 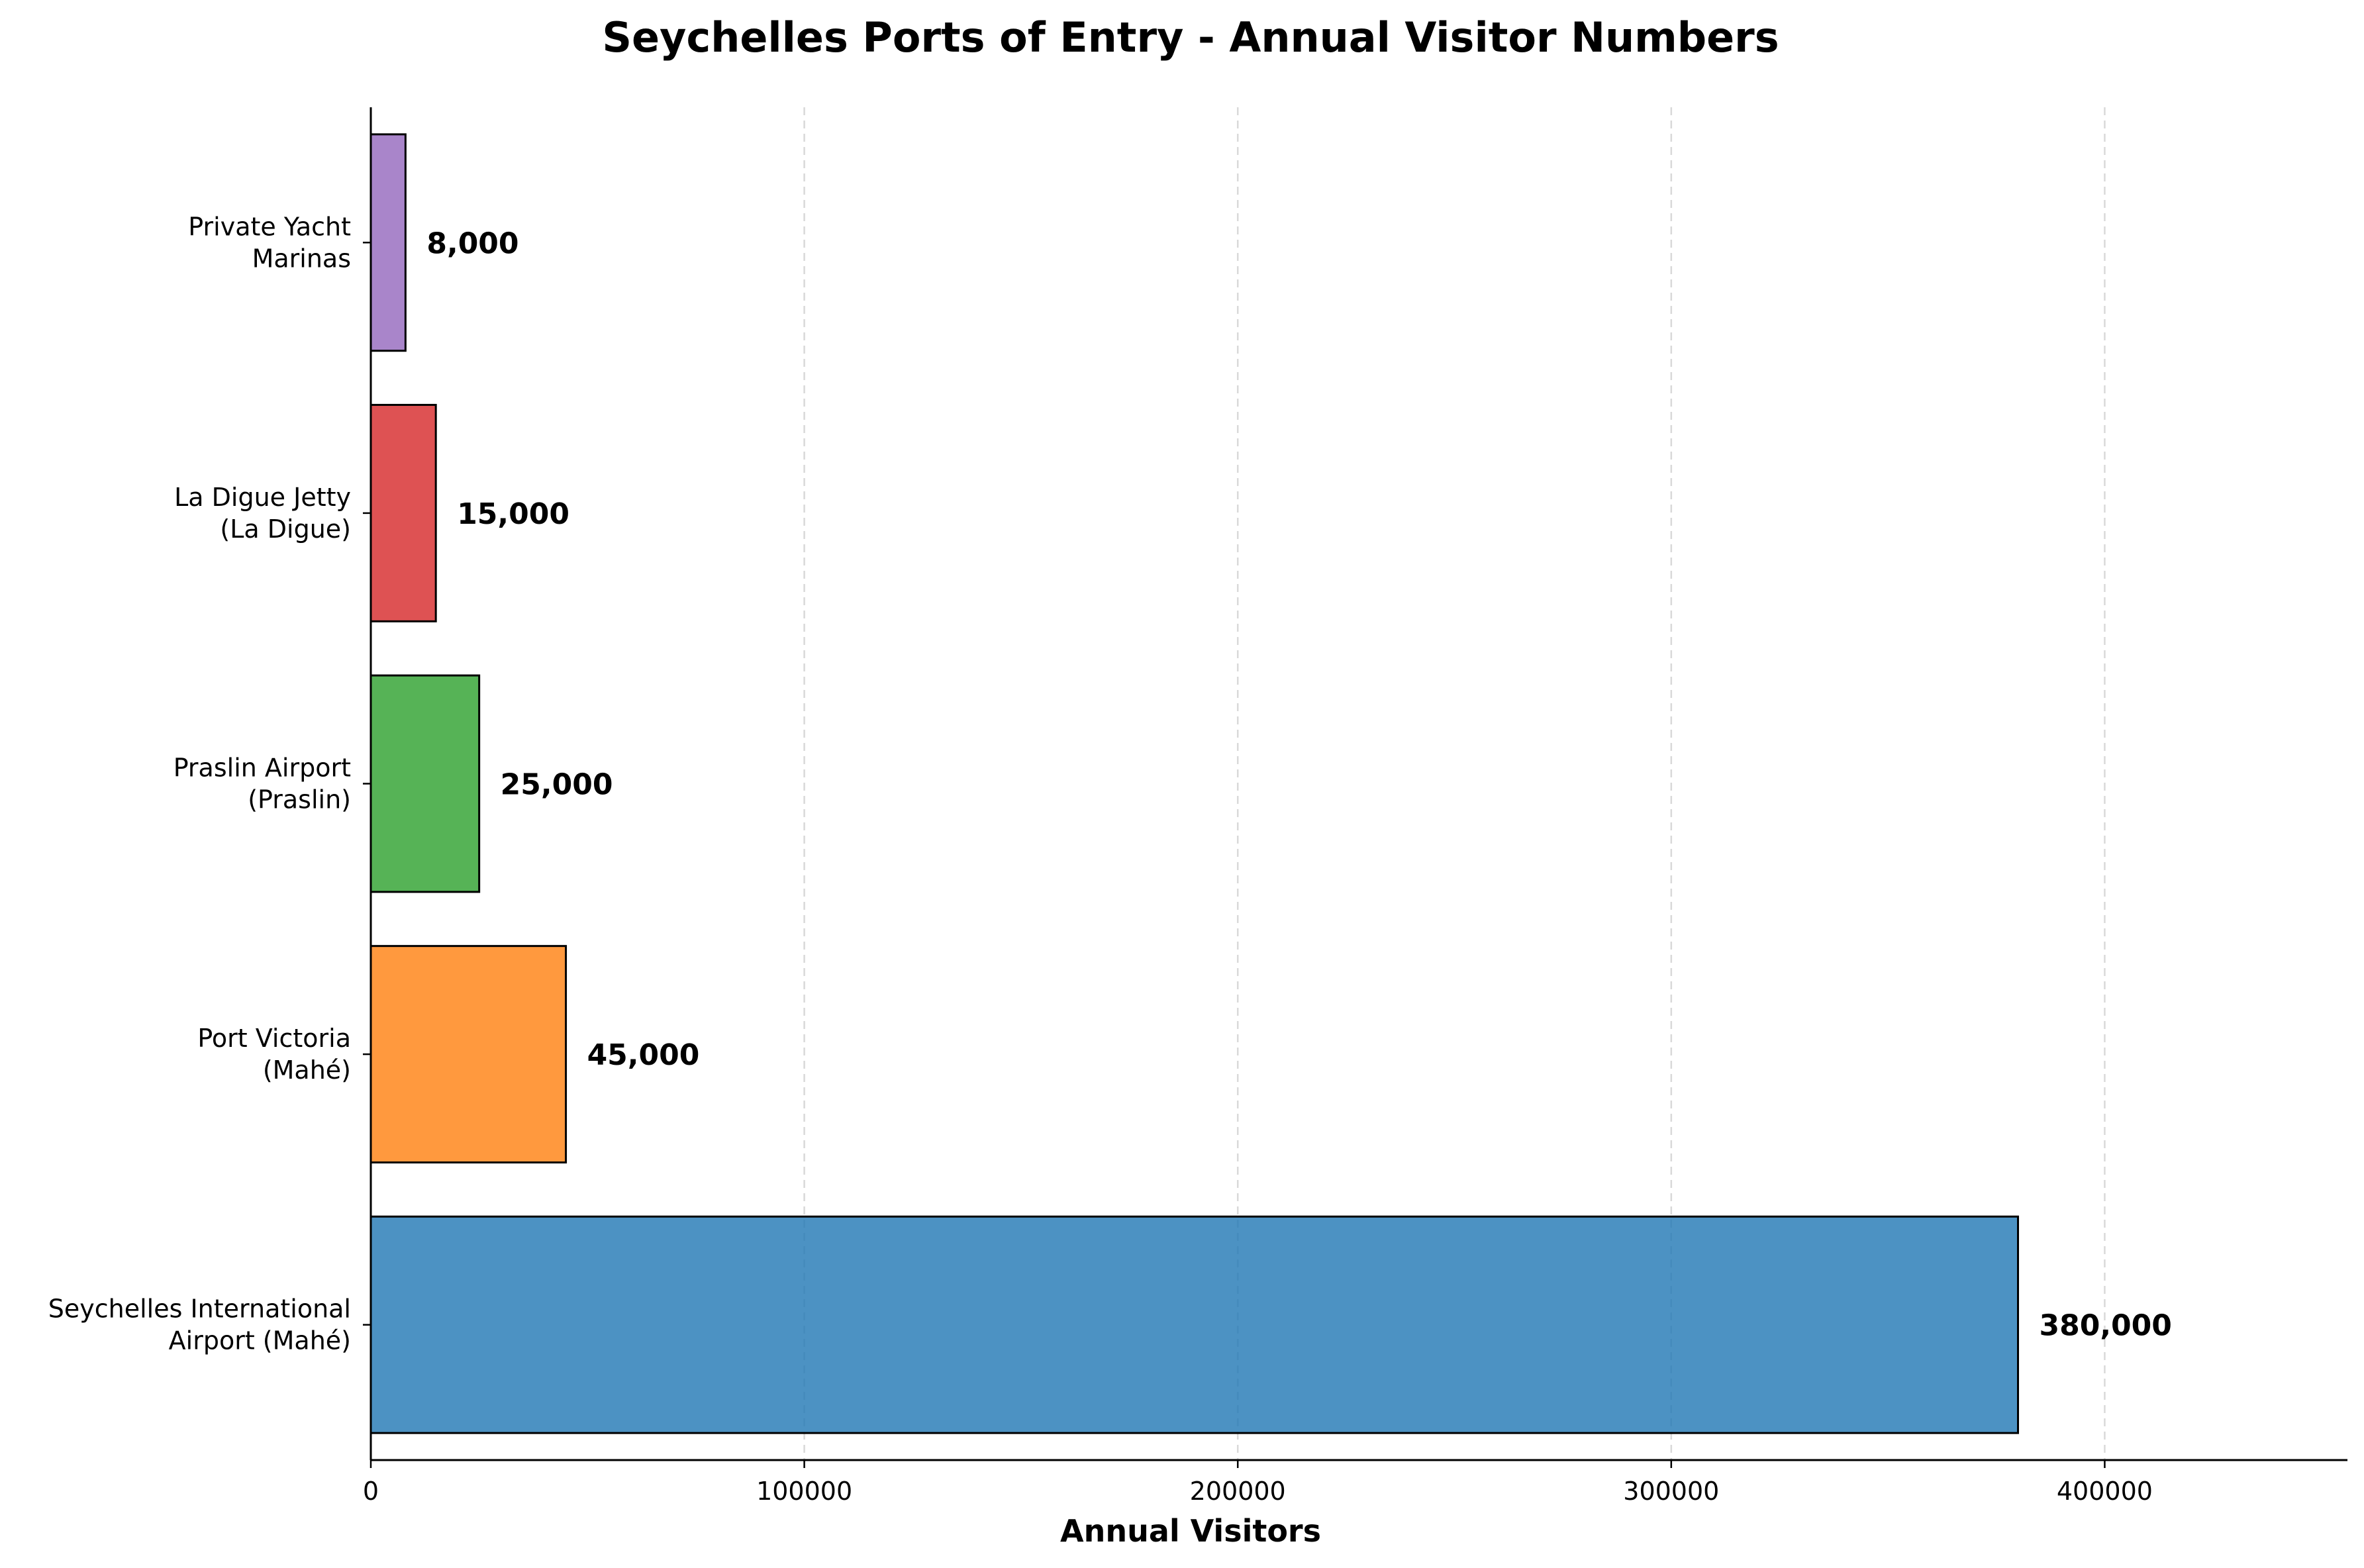 I want to click on category-label: (La Digue), so click(x=285, y=529).